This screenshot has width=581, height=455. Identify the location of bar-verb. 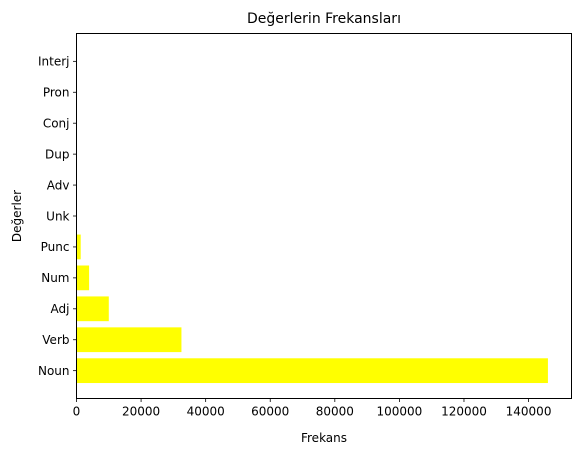
(129, 340).